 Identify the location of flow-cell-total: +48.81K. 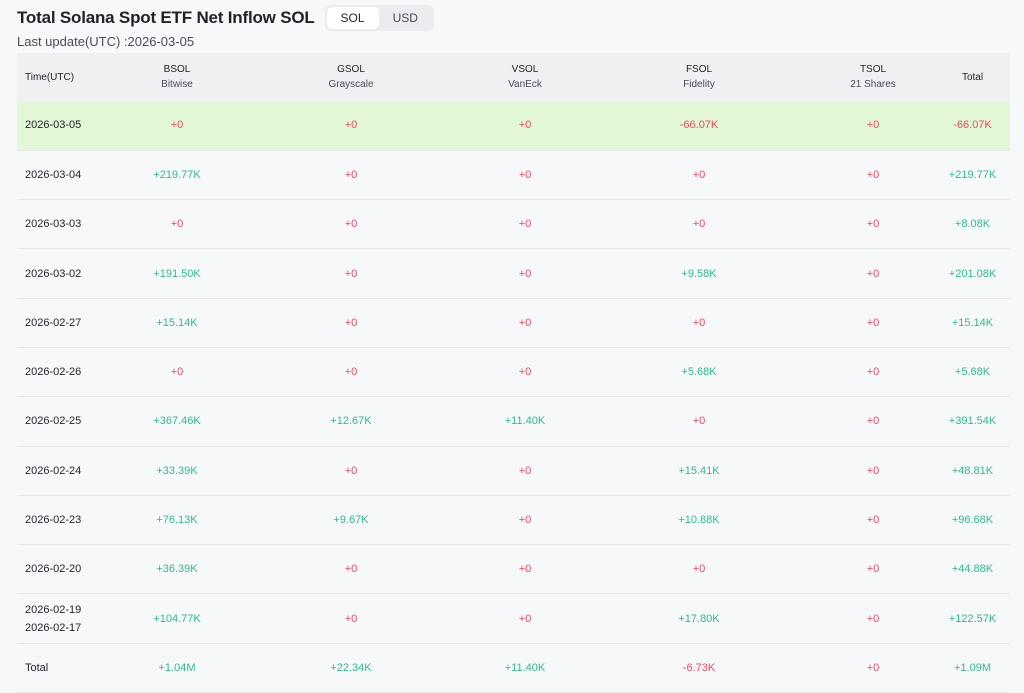
(972, 470).